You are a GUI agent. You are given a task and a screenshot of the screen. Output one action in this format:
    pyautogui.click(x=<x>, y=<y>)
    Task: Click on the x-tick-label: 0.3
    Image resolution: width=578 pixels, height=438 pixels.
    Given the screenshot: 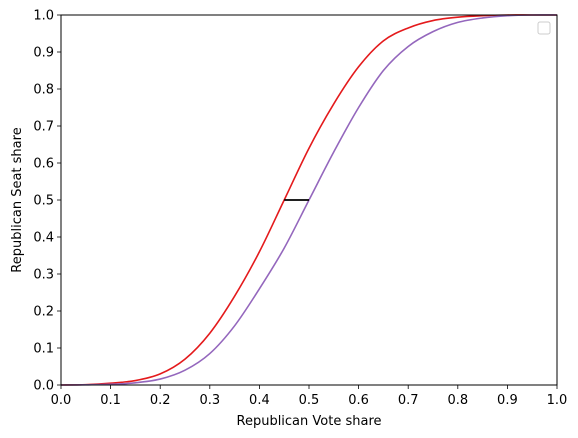 What is the action you would take?
    pyautogui.click(x=209, y=400)
    